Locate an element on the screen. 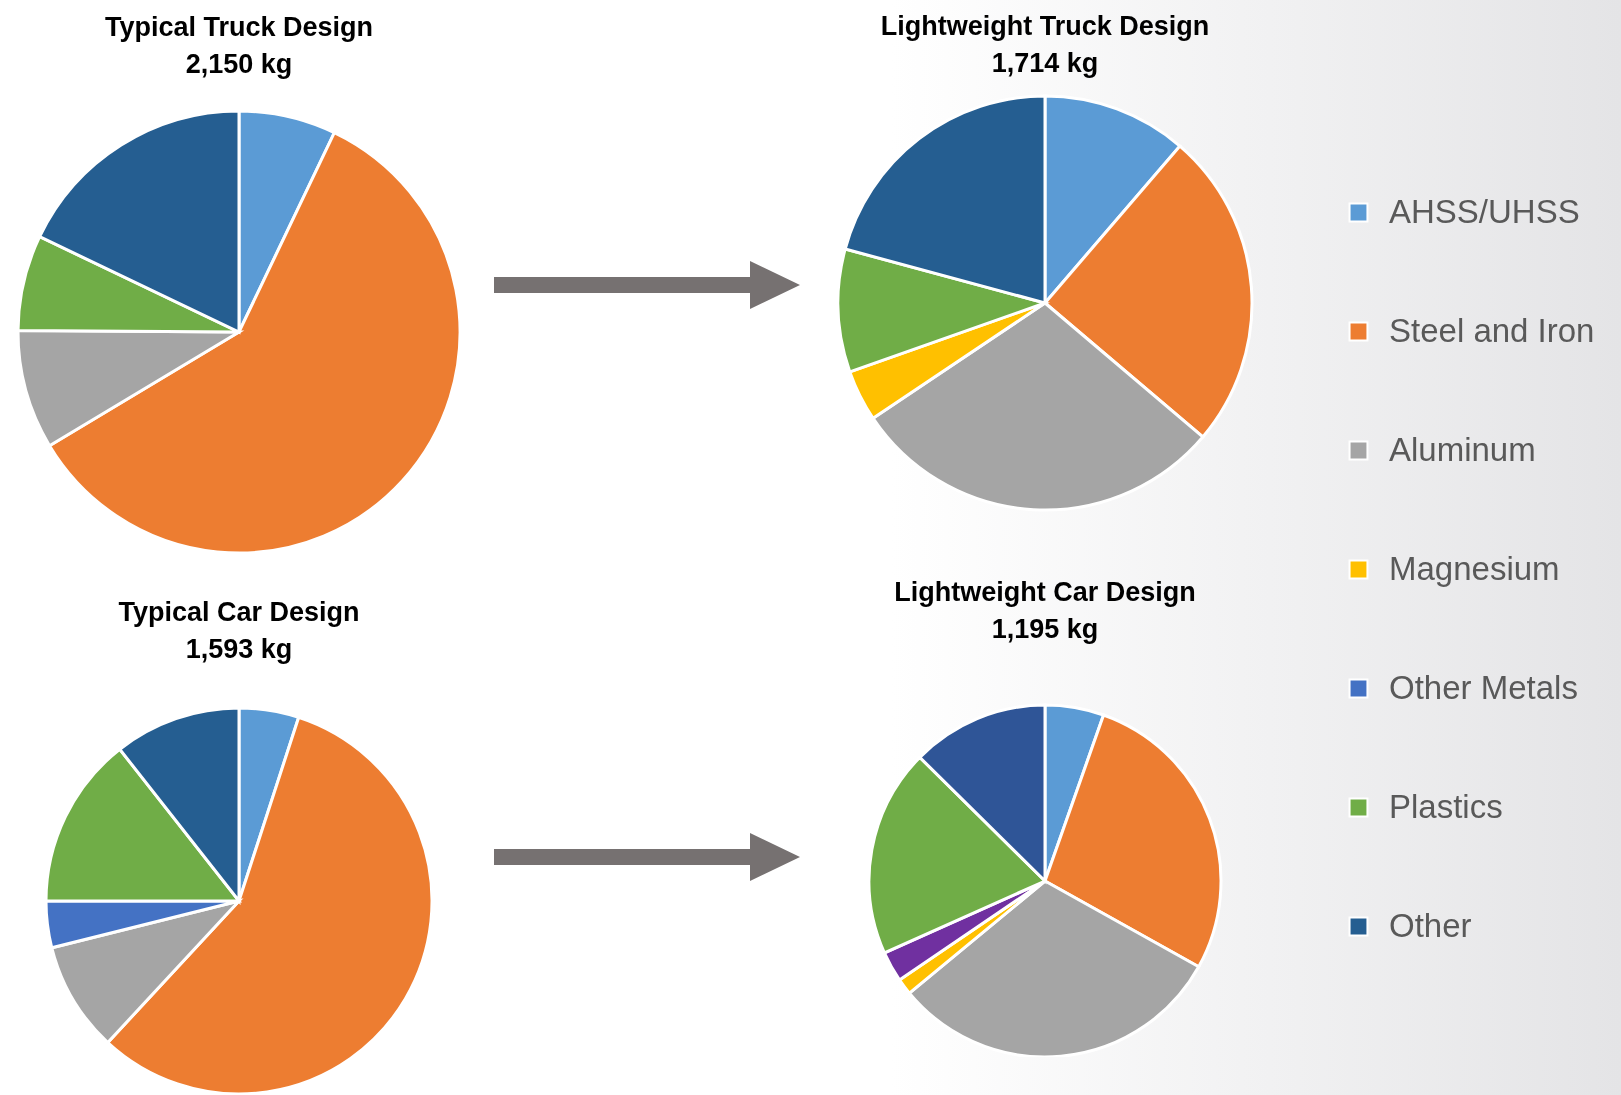 Image resolution: width=1621 pixels, height=1095 pixels. legend-label: Steel and Iron is located at coordinates (1492, 330).